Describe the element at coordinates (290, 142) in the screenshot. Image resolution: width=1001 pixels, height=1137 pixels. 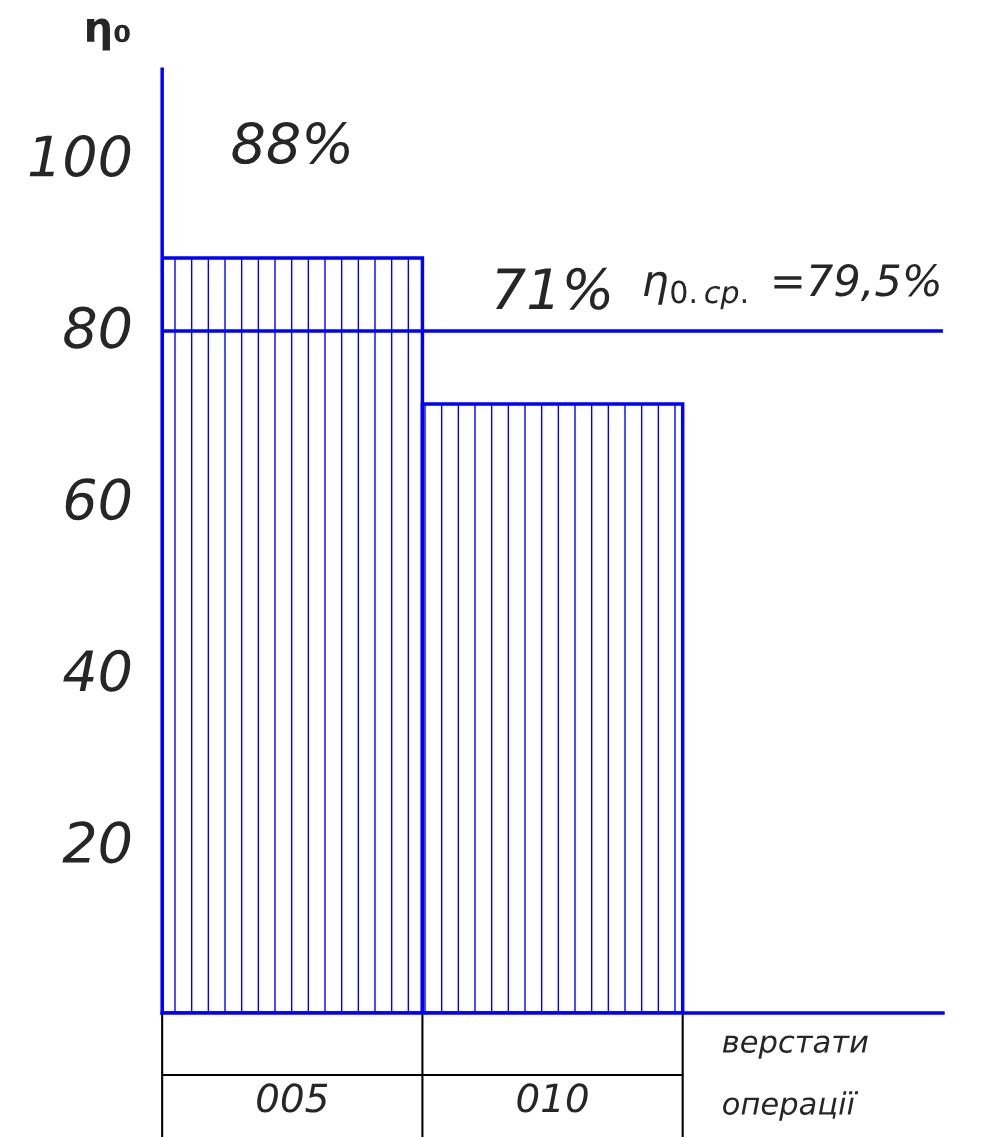
I see `data-label: 88%` at that location.